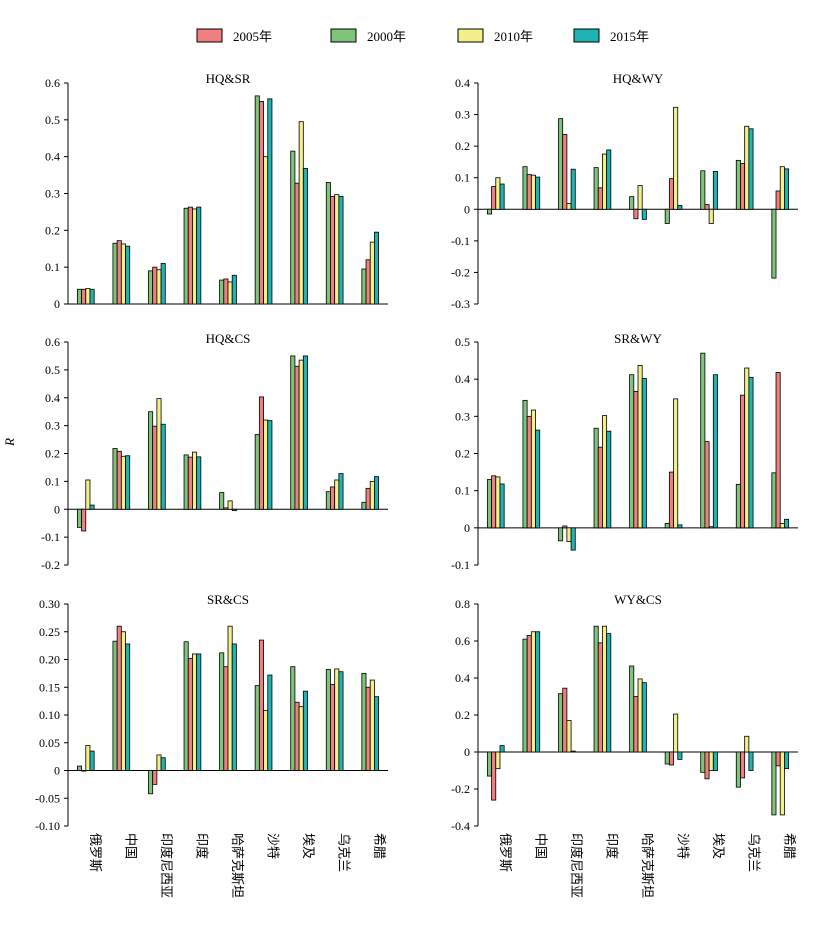 This screenshot has width=835, height=927. What do you see at coordinates (629, 36) in the screenshot?
I see `legend-label: 2015年` at bounding box center [629, 36].